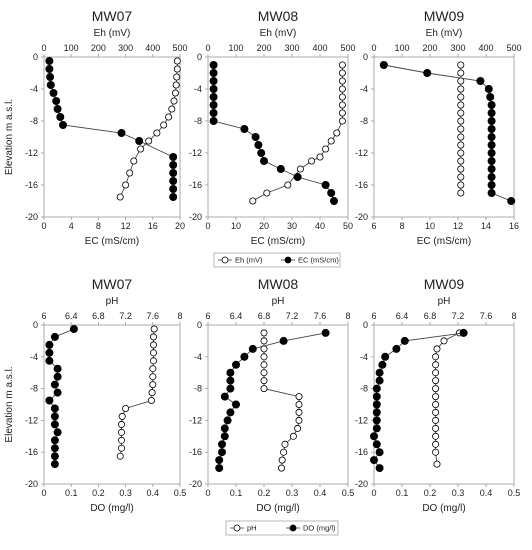 This screenshot has width=532, height=550. Describe the element at coordinates (444, 241) in the screenshot. I see `bottom-axis-label: EC (mS/cm)` at that location.